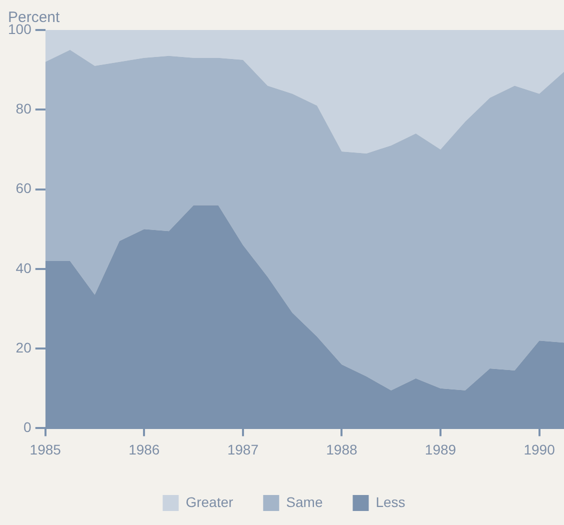 This screenshot has width=564, height=525. What do you see at coordinates (391, 502) in the screenshot?
I see `legend-label: Less` at bounding box center [391, 502].